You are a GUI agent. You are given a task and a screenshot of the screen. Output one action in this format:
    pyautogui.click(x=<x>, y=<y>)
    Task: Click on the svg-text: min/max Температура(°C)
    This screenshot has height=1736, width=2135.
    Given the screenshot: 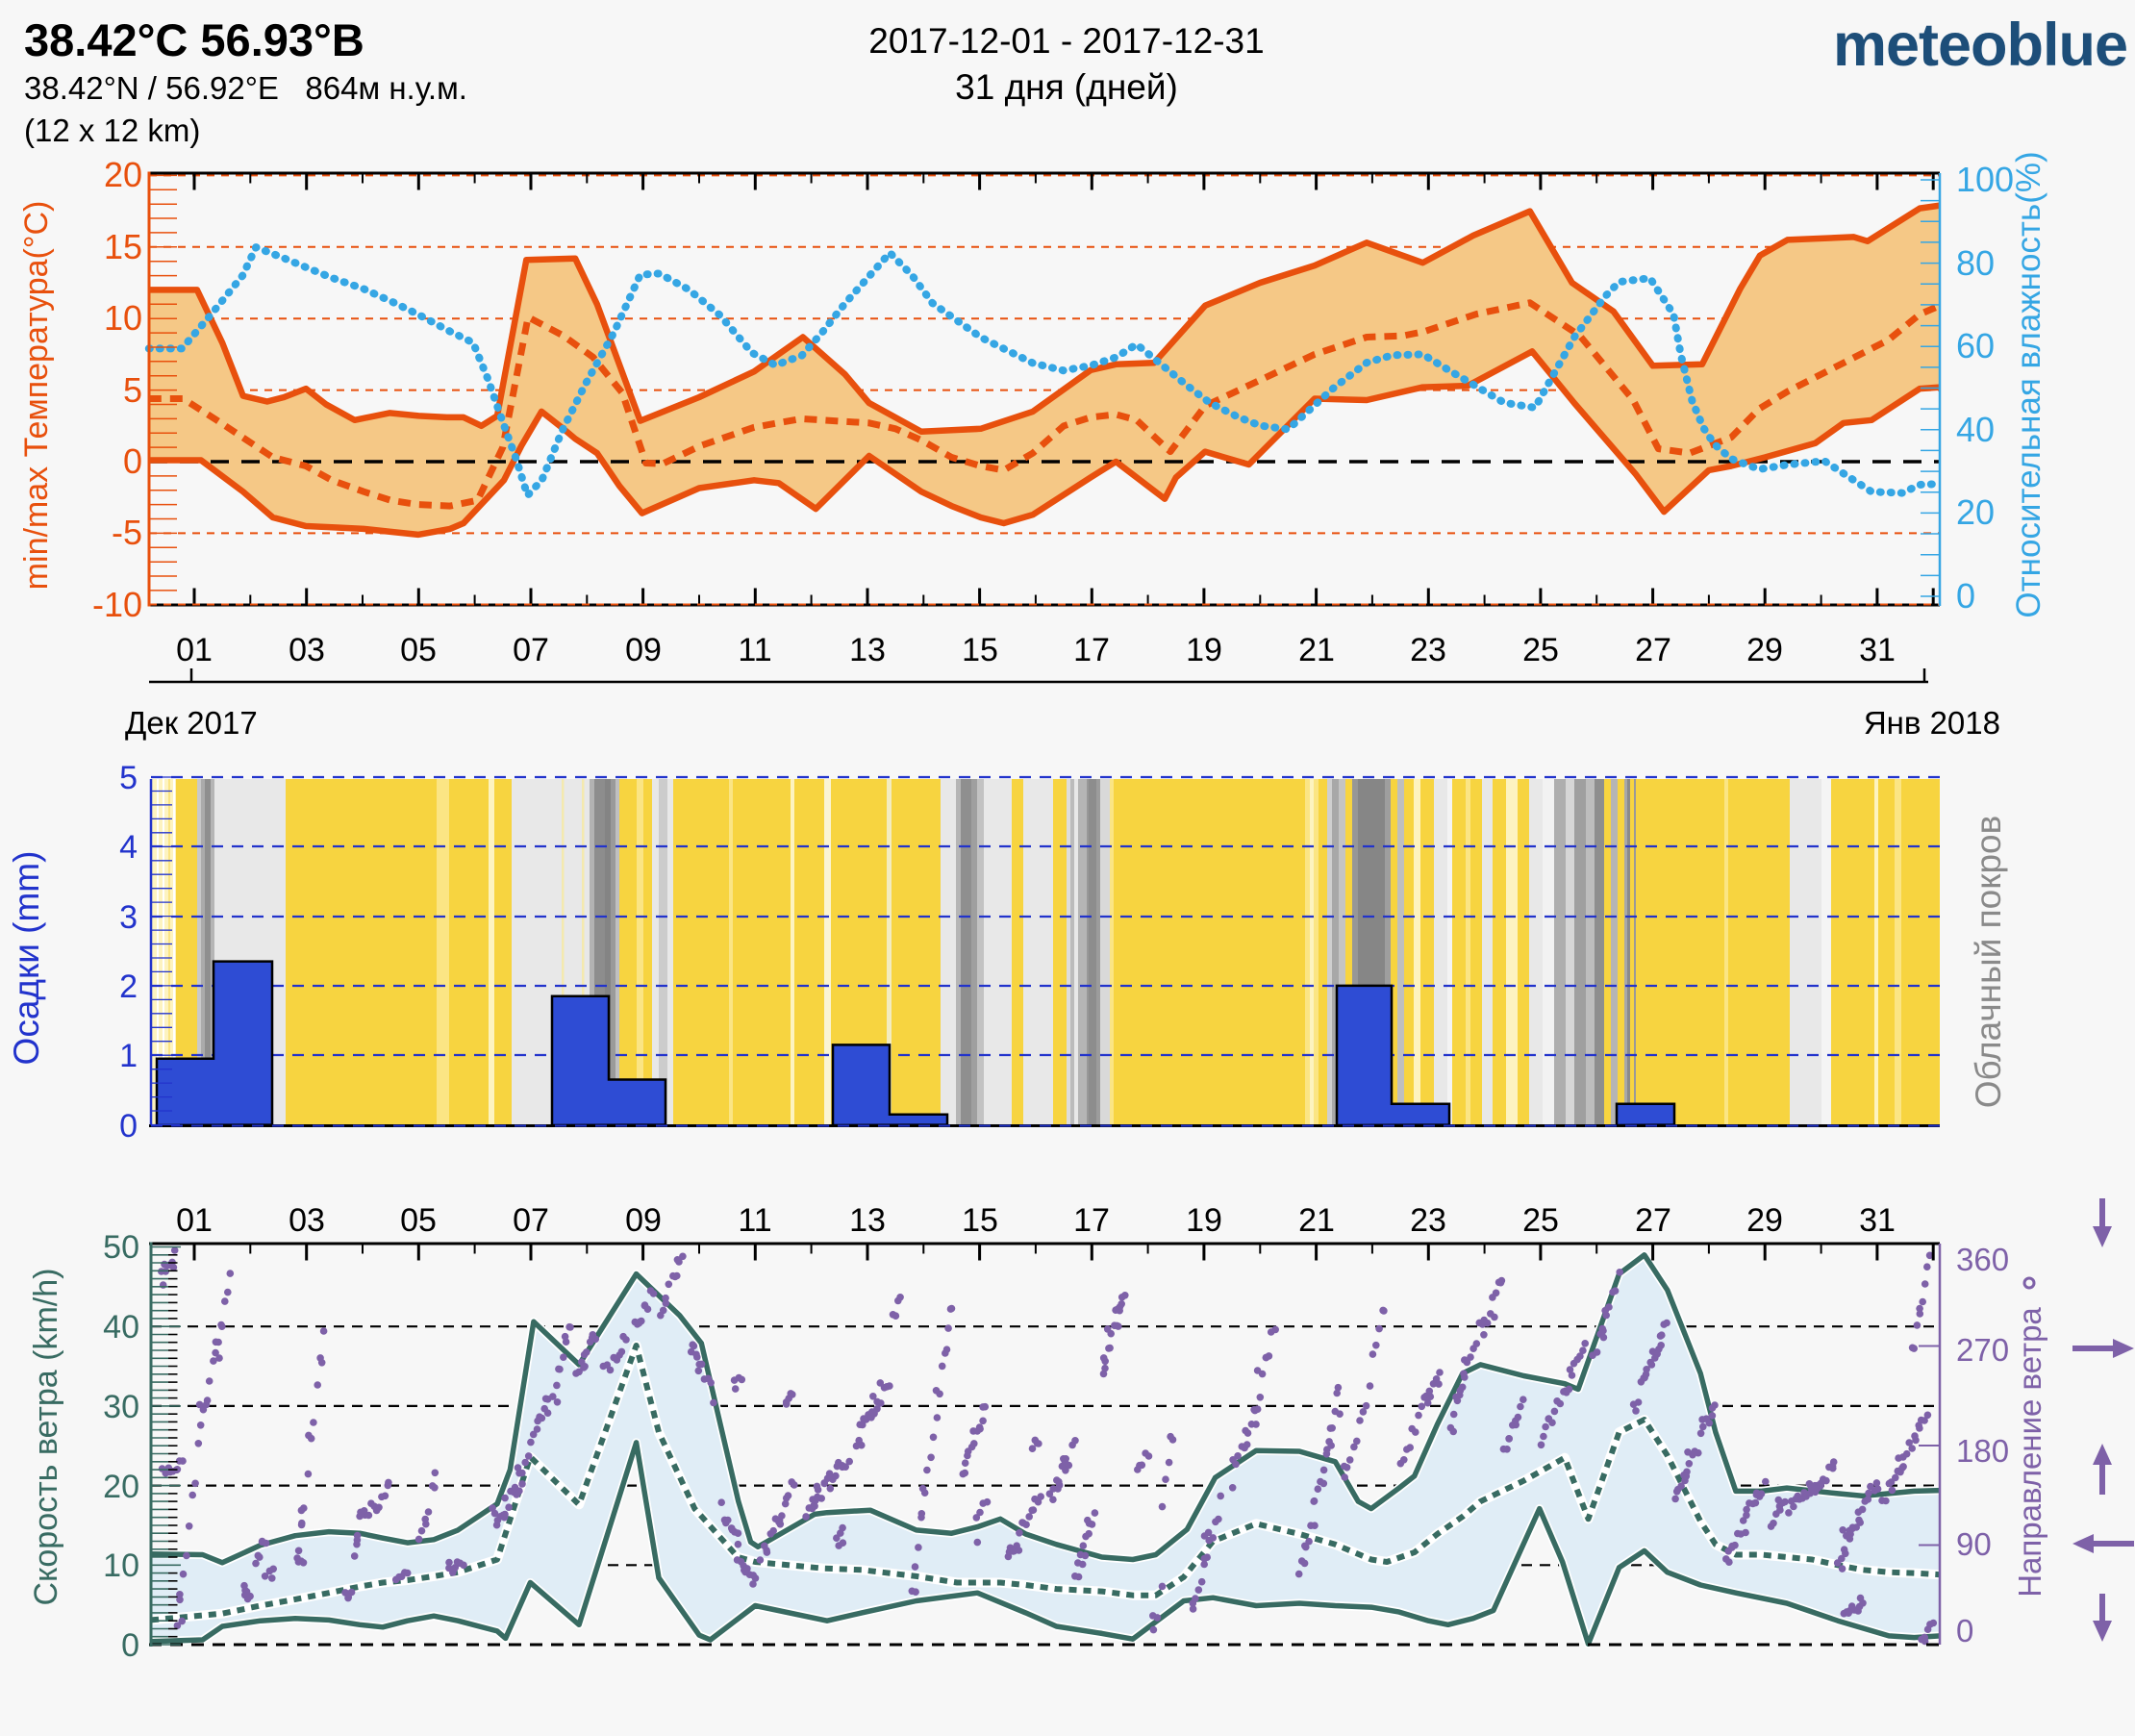 What is the action you would take?
    pyautogui.click(x=36, y=396)
    